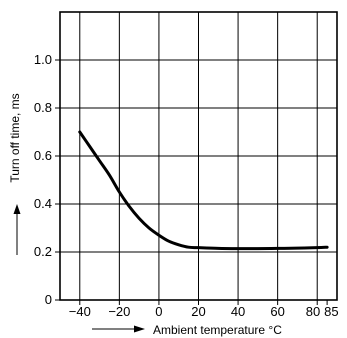 This screenshot has width=347, height=338. Describe the element at coordinates (119, 311) in the screenshot. I see `x-tick-label: −20` at that location.